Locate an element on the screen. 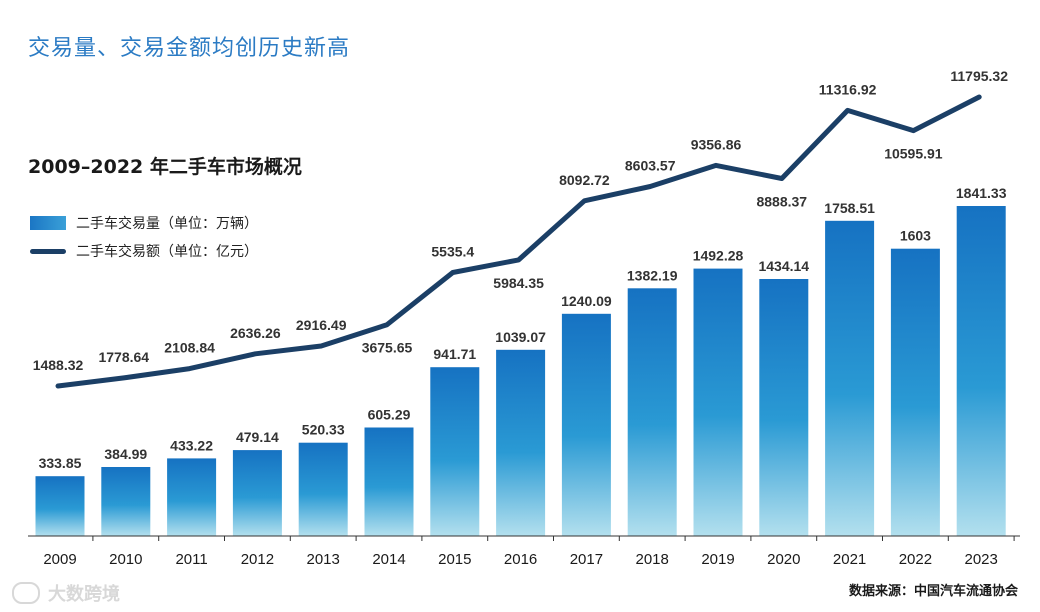 This screenshot has width=1040, height=612. line-label-2011: 2108.84 is located at coordinates (189, 348).